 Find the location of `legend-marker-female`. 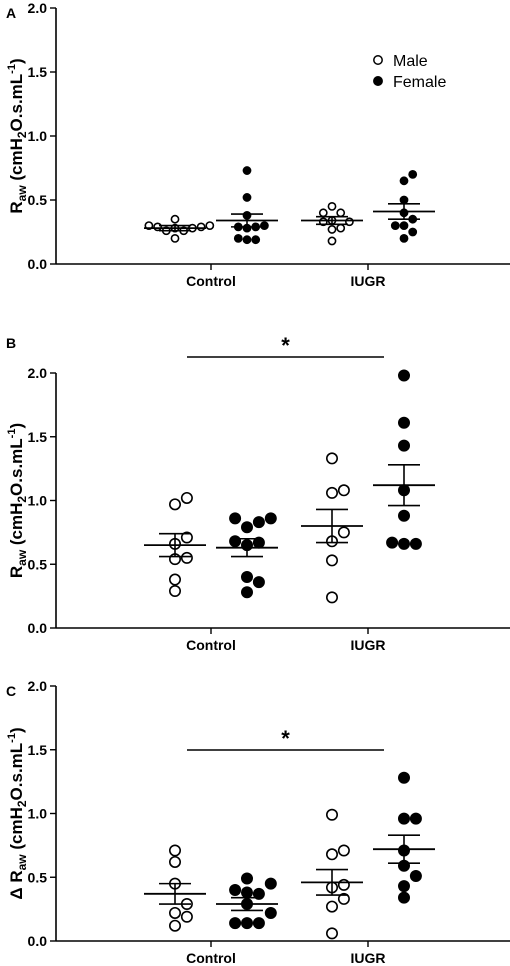

legend-marker-female is located at coordinates (378, 81).